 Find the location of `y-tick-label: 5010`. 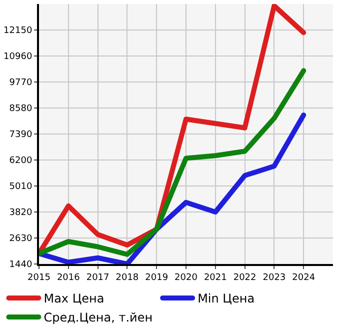

y-tick-label: 5010 is located at coordinates (20, 187).